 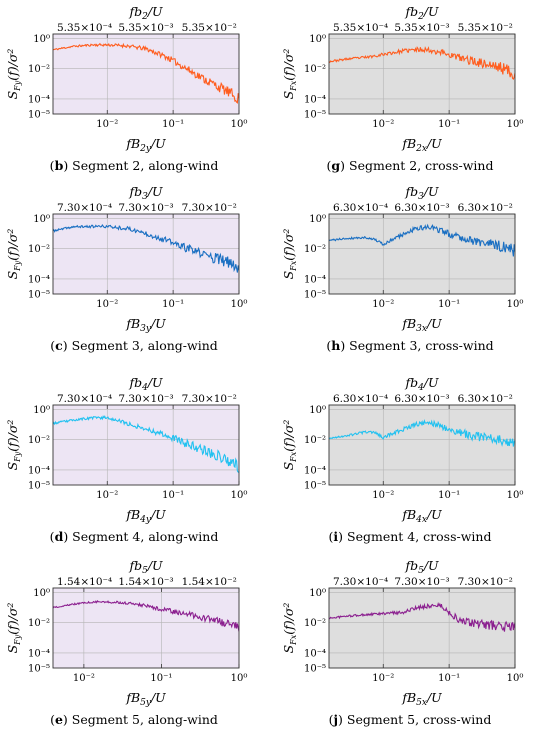 I want to click on x-axis-title: fB5y/U, so click(x=145, y=699).